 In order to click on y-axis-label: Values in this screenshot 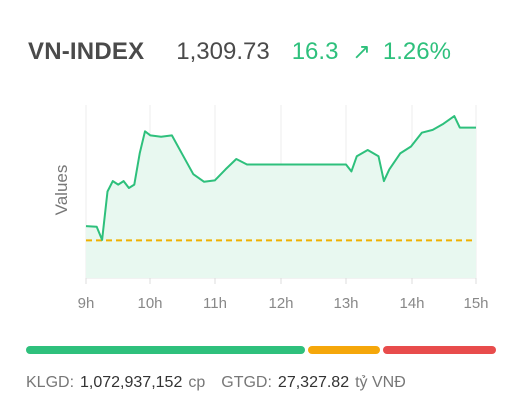, I will do `click(61, 190)`.